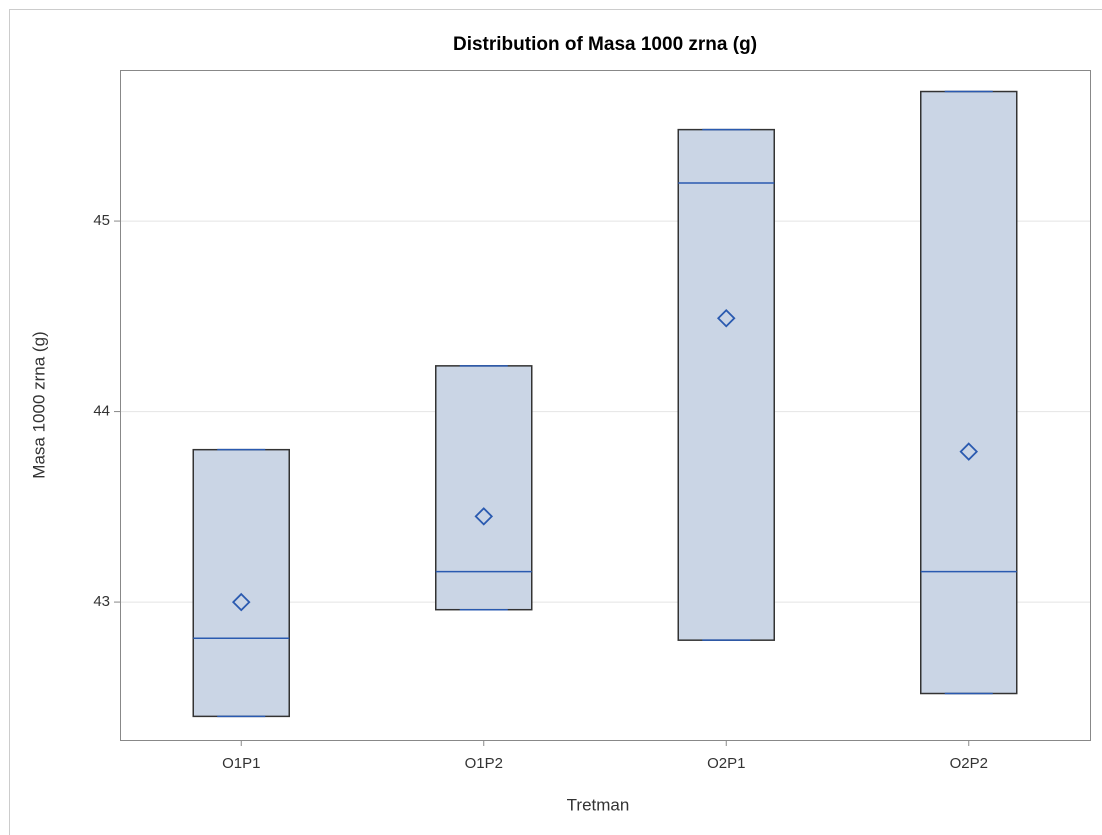  Describe the element at coordinates (484, 763) in the screenshot. I see `x-tick-label: O1P2` at that location.